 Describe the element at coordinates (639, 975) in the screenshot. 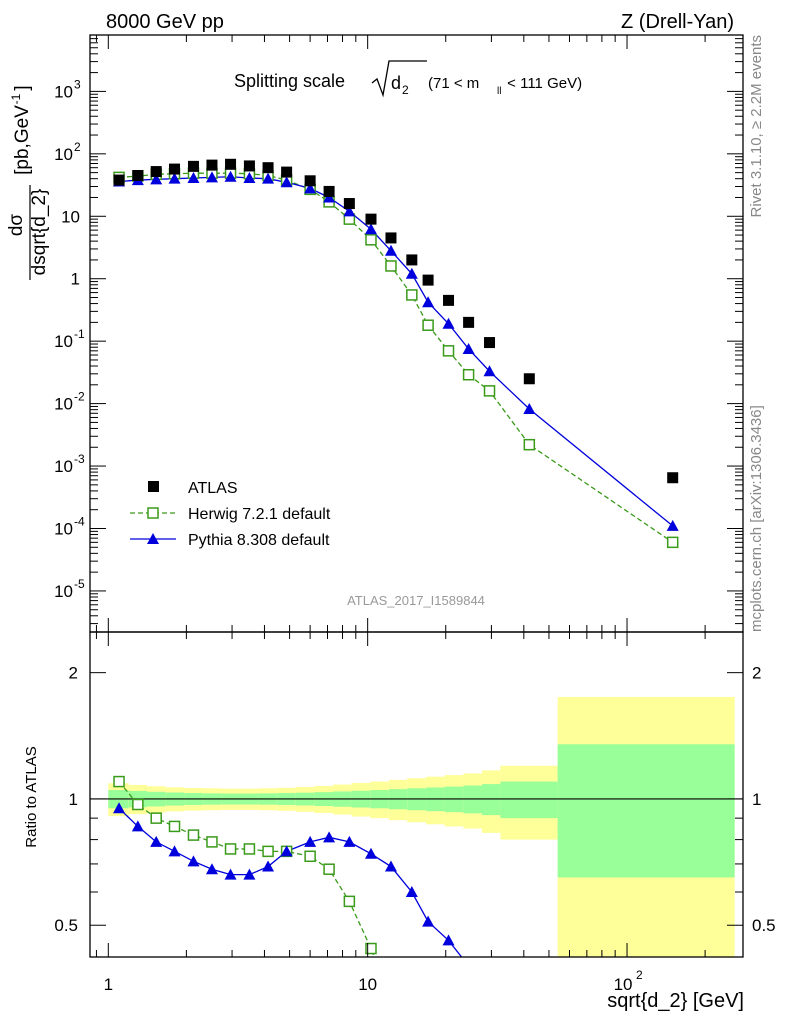

I see `x-tick-label-exp: 2` at that location.